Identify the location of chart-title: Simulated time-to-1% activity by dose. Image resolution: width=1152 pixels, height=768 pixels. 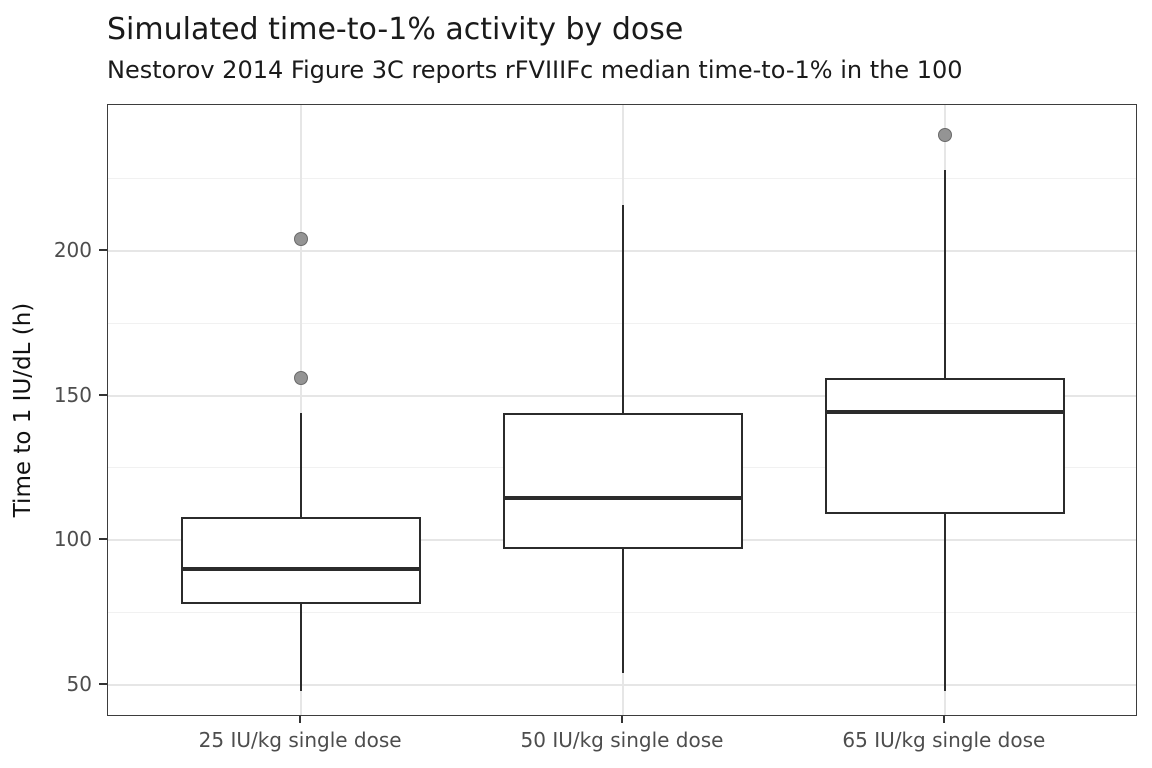
(395, 29).